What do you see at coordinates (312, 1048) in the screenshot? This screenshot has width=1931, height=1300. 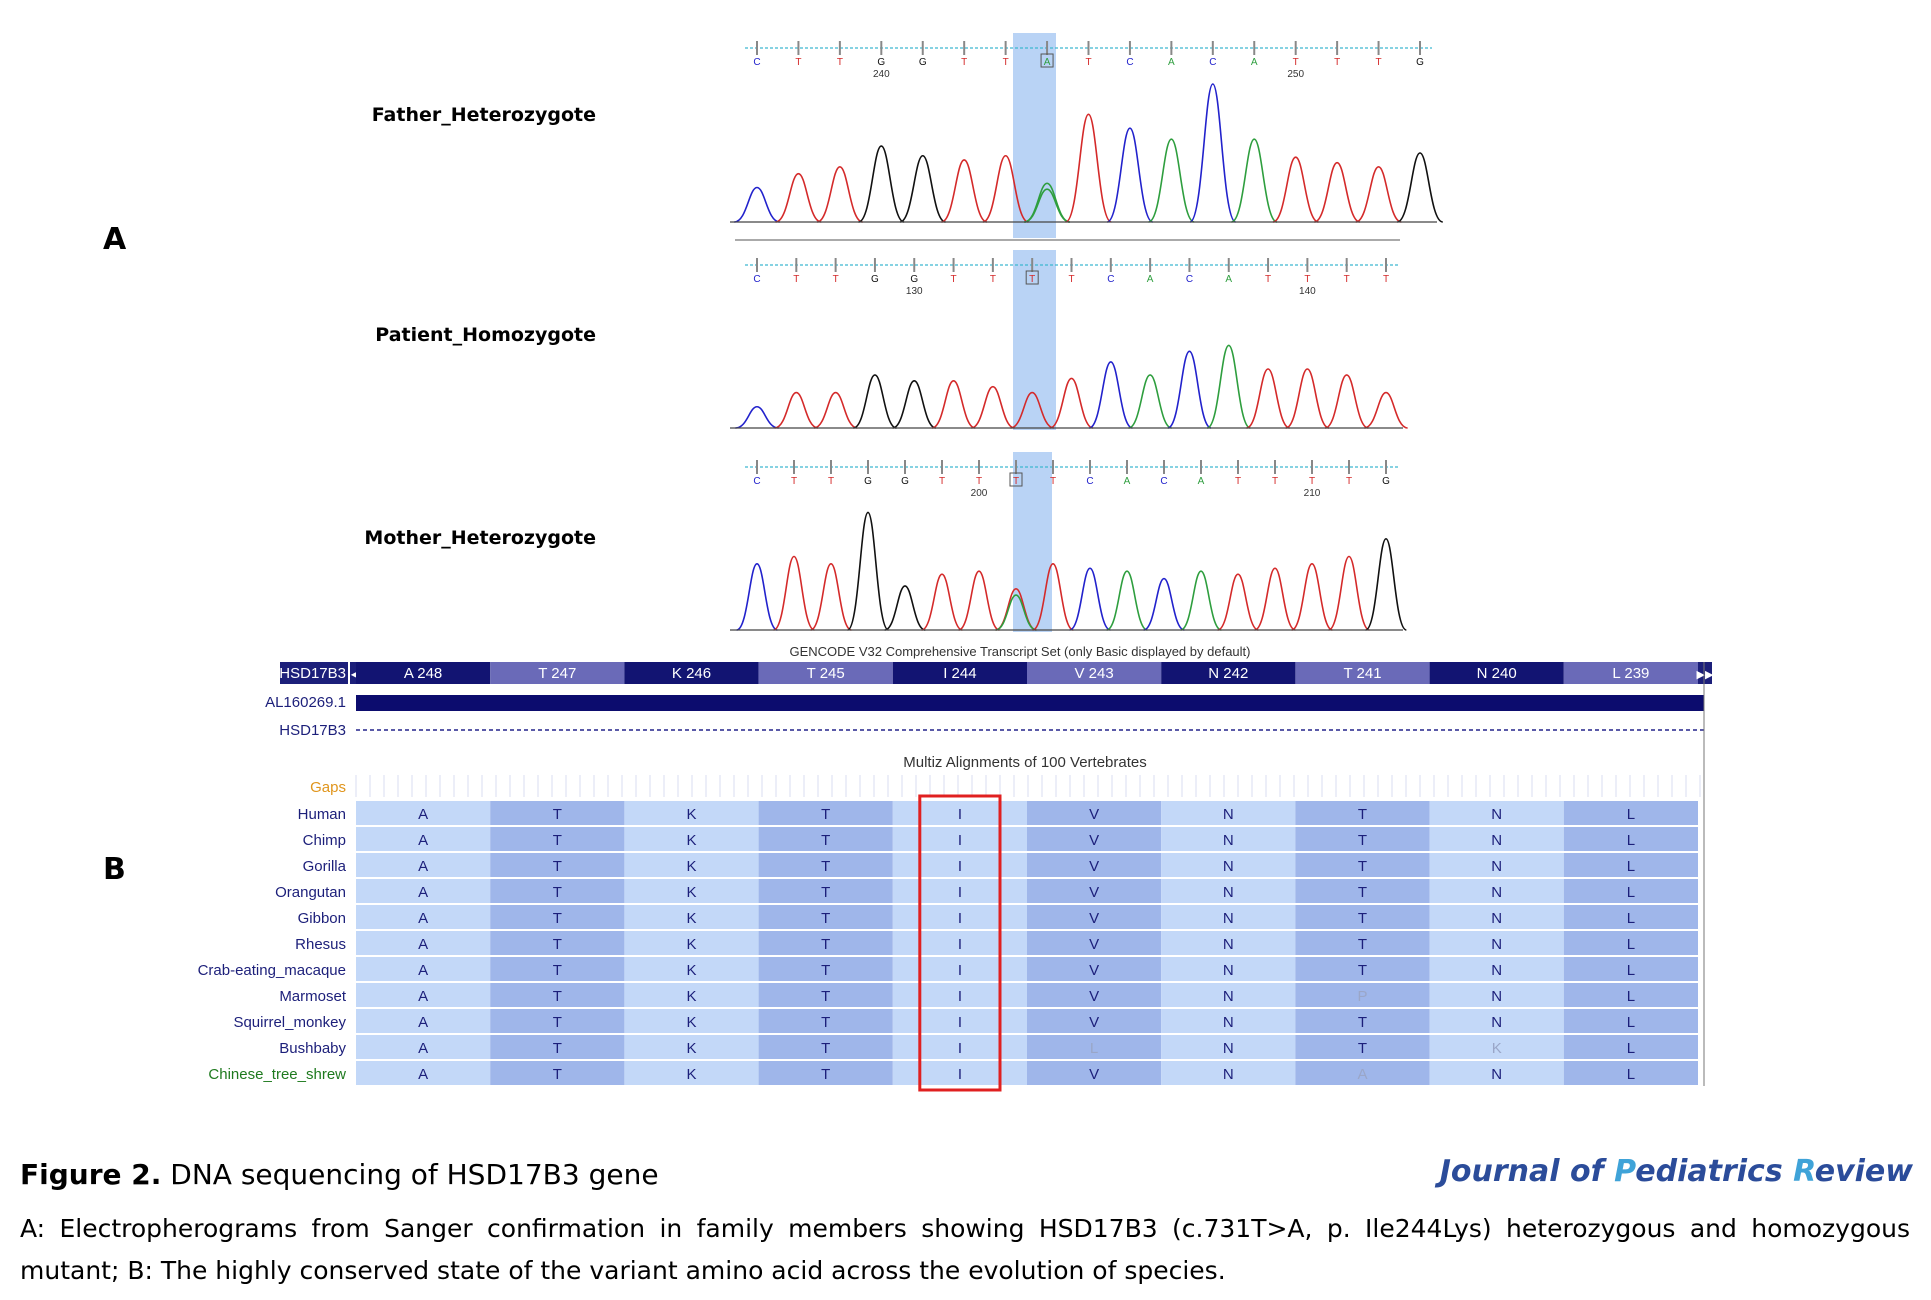 I see `species-label: Bushbaby` at bounding box center [312, 1048].